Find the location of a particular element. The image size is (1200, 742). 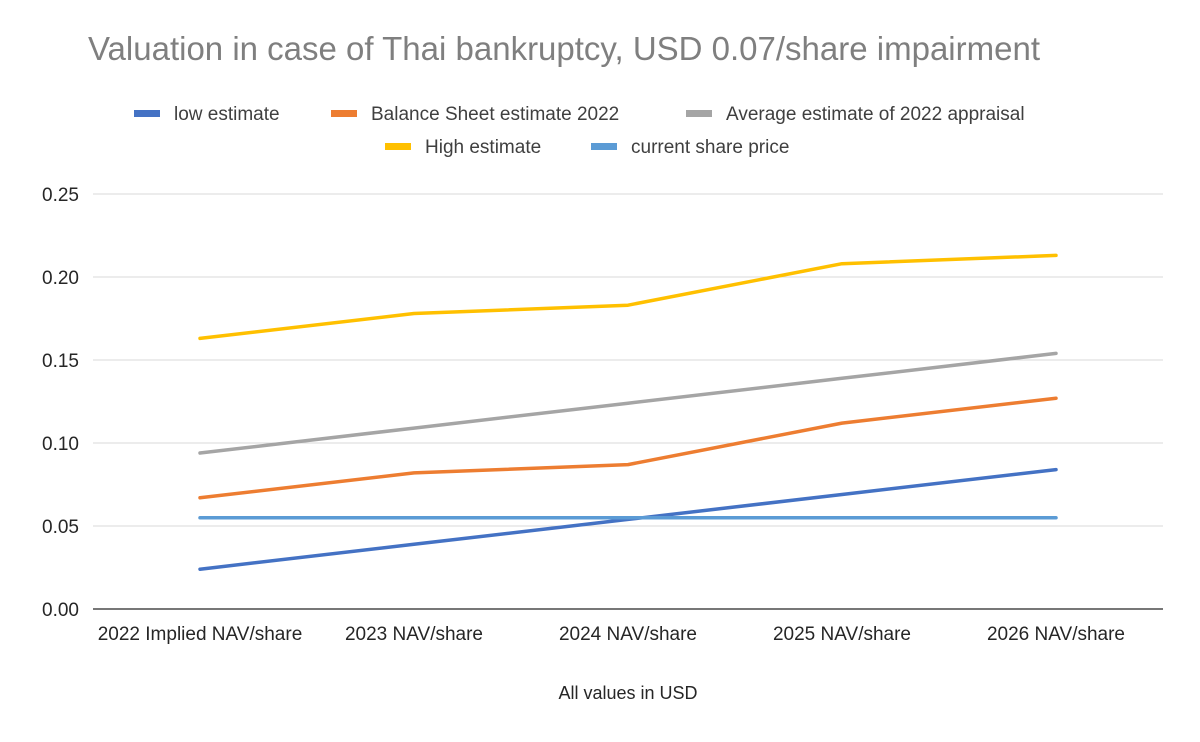

legend-label-5: current share price is located at coordinates (710, 147).